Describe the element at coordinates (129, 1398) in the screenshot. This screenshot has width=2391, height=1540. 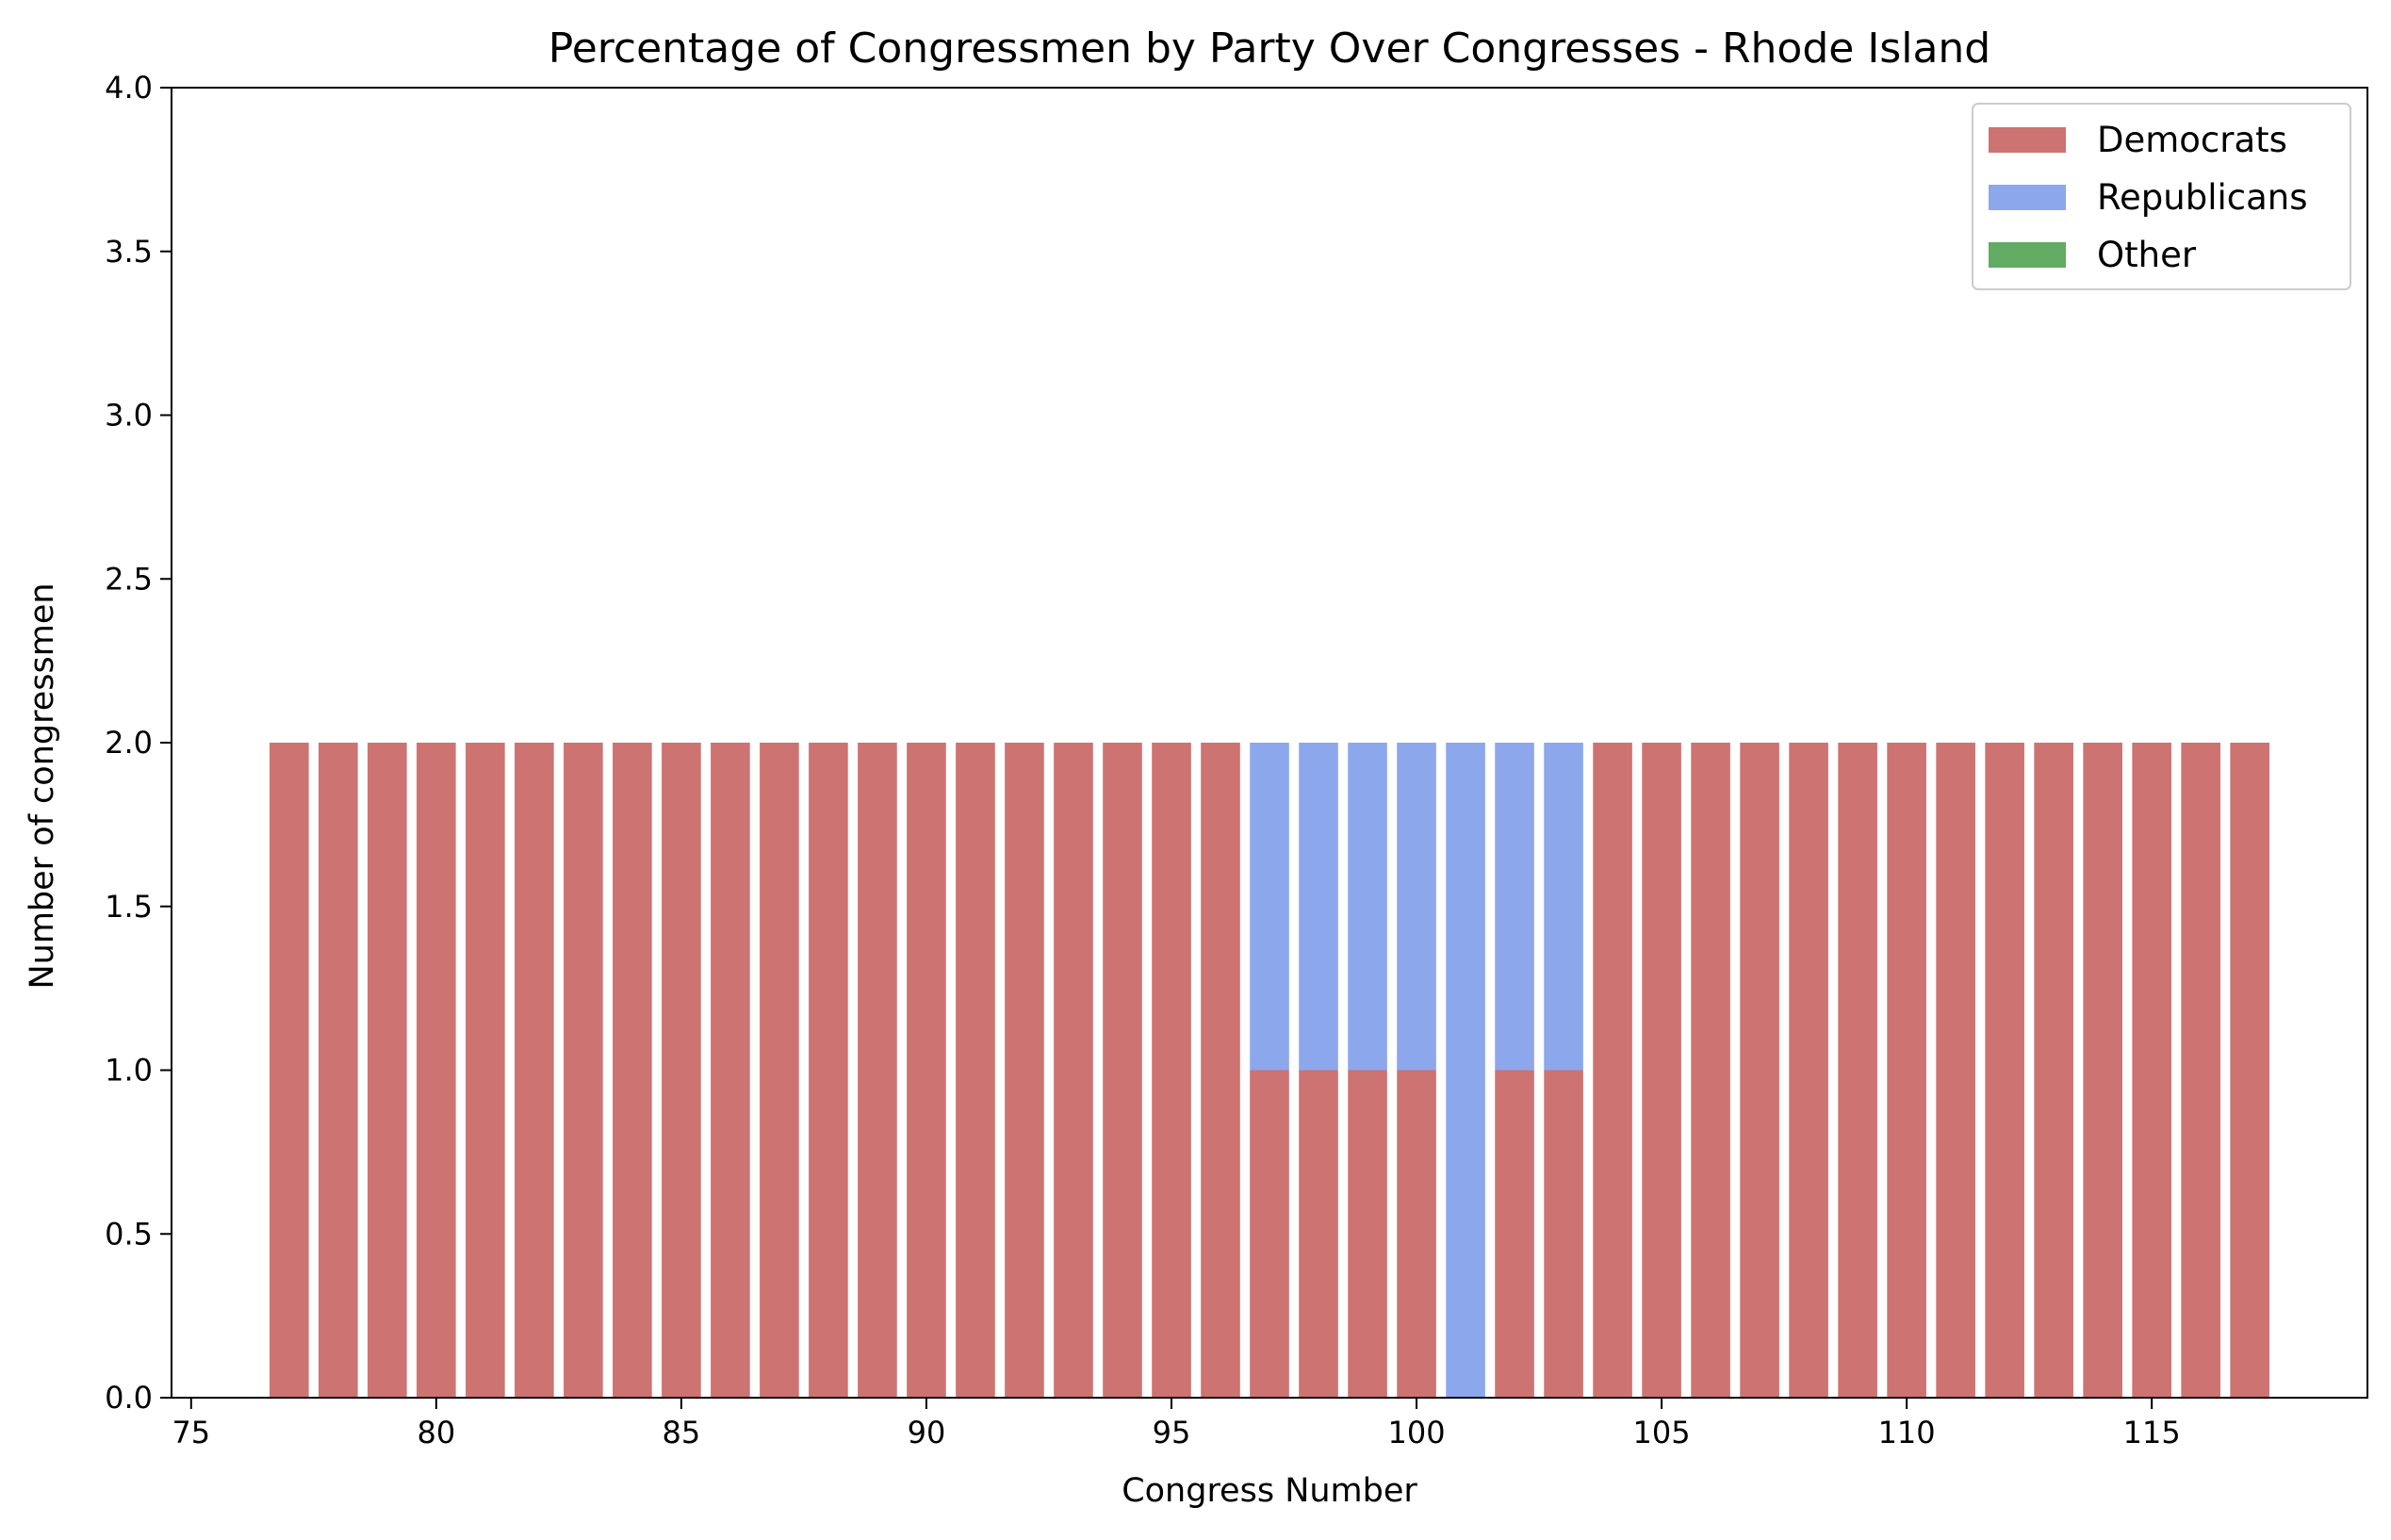
I see `y-tick-label: 0.0` at that location.